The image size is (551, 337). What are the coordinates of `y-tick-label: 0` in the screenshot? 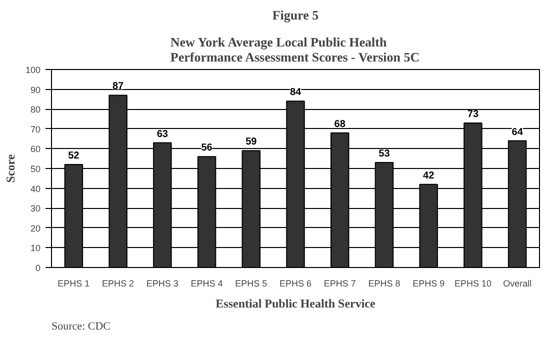 It's located at (38, 268).